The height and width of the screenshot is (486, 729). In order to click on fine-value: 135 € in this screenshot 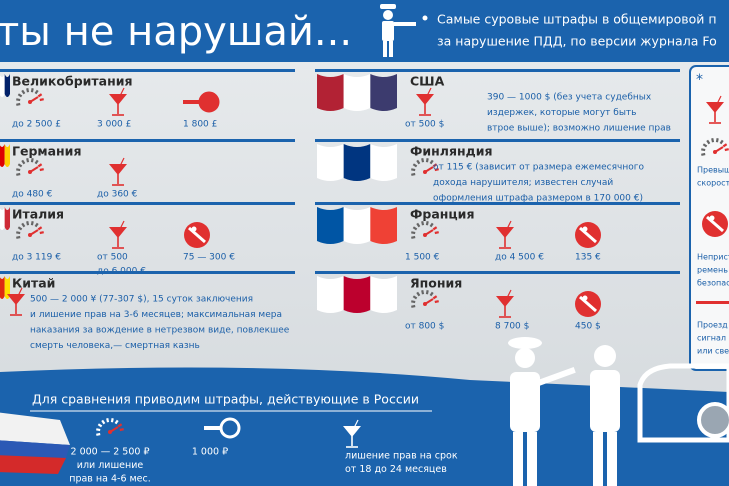, I will do `click(588, 258)`.